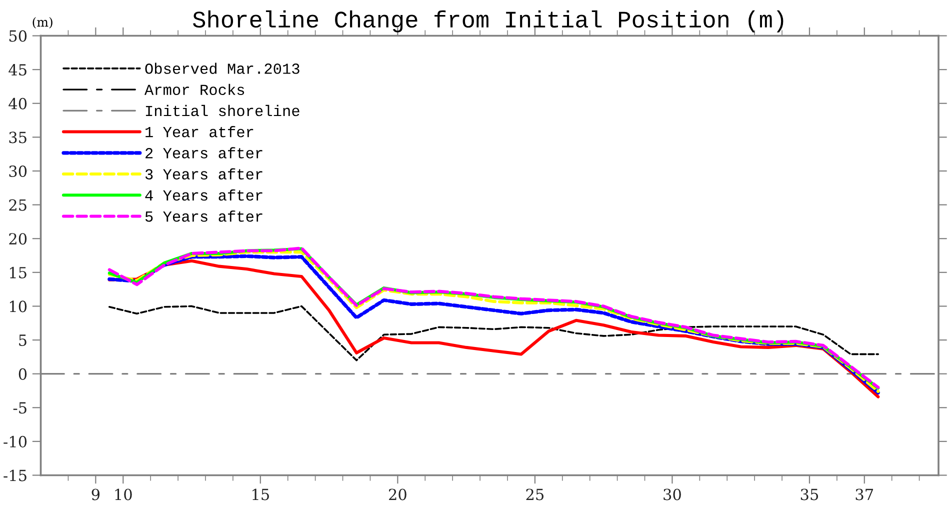  What do you see at coordinates (203, 174) in the screenshot?
I see `legend-label: 3 Years after` at bounding box center [203, 174].